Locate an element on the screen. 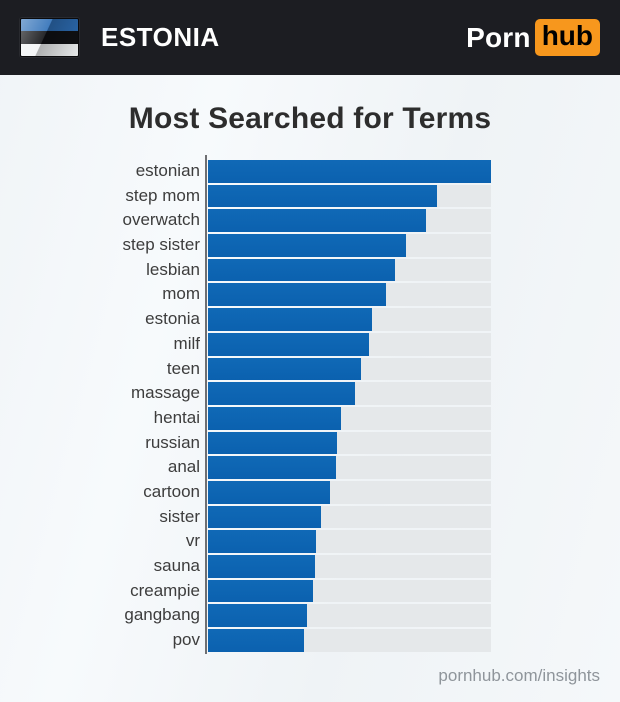 The height and width of the screenshot is (702, 620). bar-row: milf is located at coordinates (310, 344).